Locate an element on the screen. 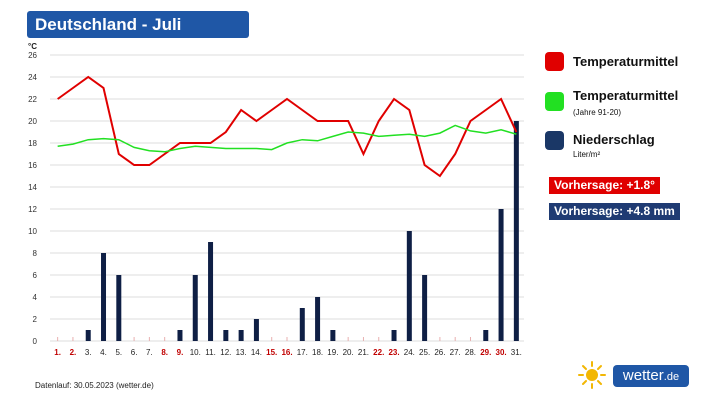 The width and height of the screenshot is (717, 403). legend-label-temperature-normal: Temperaturmittel is located at coordinates (626, 95).